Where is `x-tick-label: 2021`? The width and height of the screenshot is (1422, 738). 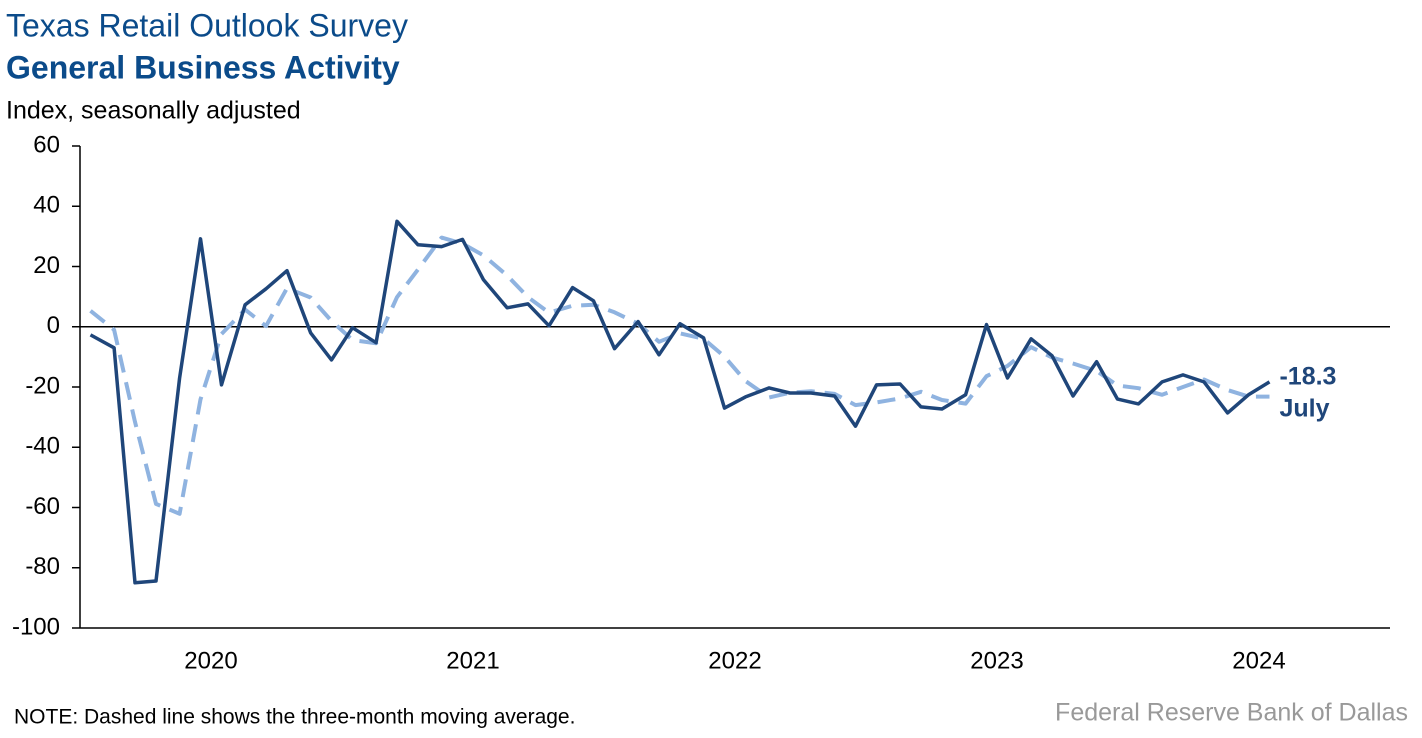
x-tick-label: 2021 is located at coordinates (472, 660).